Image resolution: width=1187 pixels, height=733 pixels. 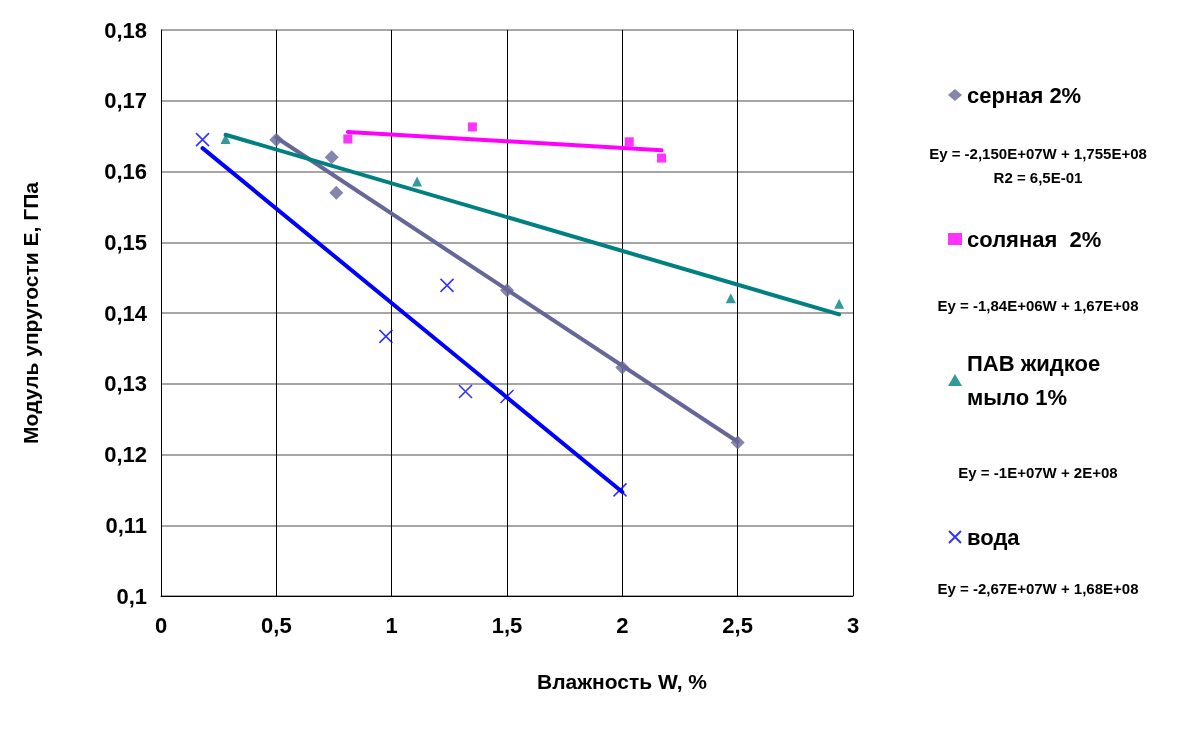 What do you see at coordinates (1034, 239) in the screenshot?
I see `legend-label: соляная 2%` at bounding box center [1034, 239].